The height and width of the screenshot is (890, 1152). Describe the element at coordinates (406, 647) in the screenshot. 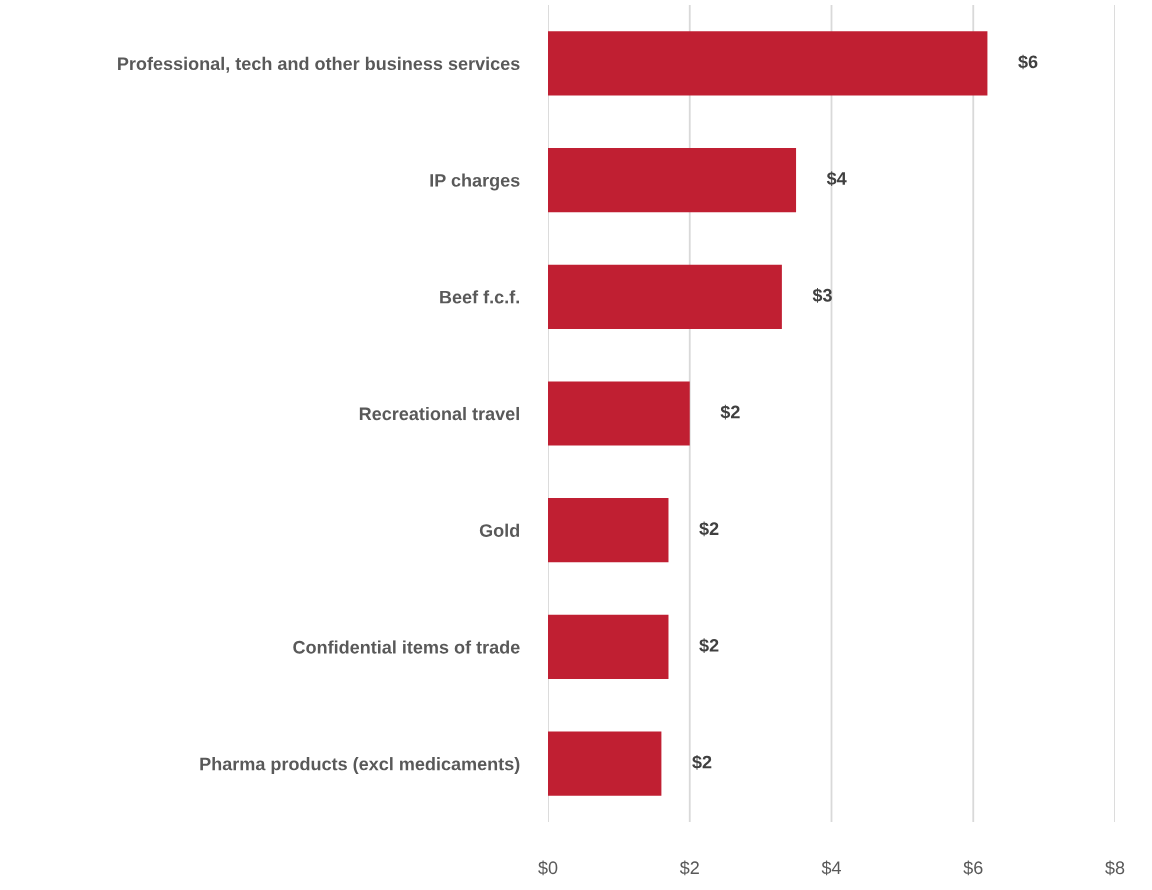

I see `y-tick-label: Confidential items of trade` at that location.